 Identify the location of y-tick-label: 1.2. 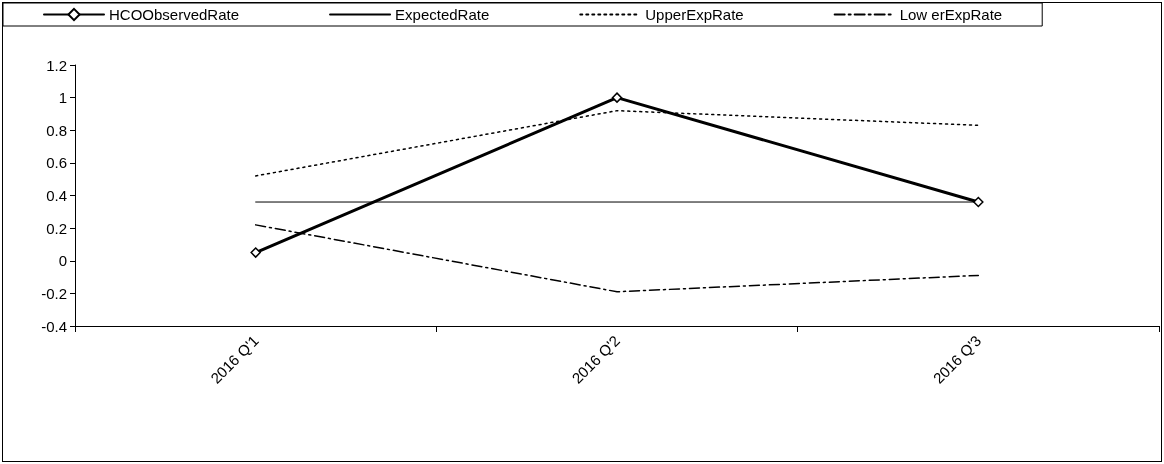
(56, 65).